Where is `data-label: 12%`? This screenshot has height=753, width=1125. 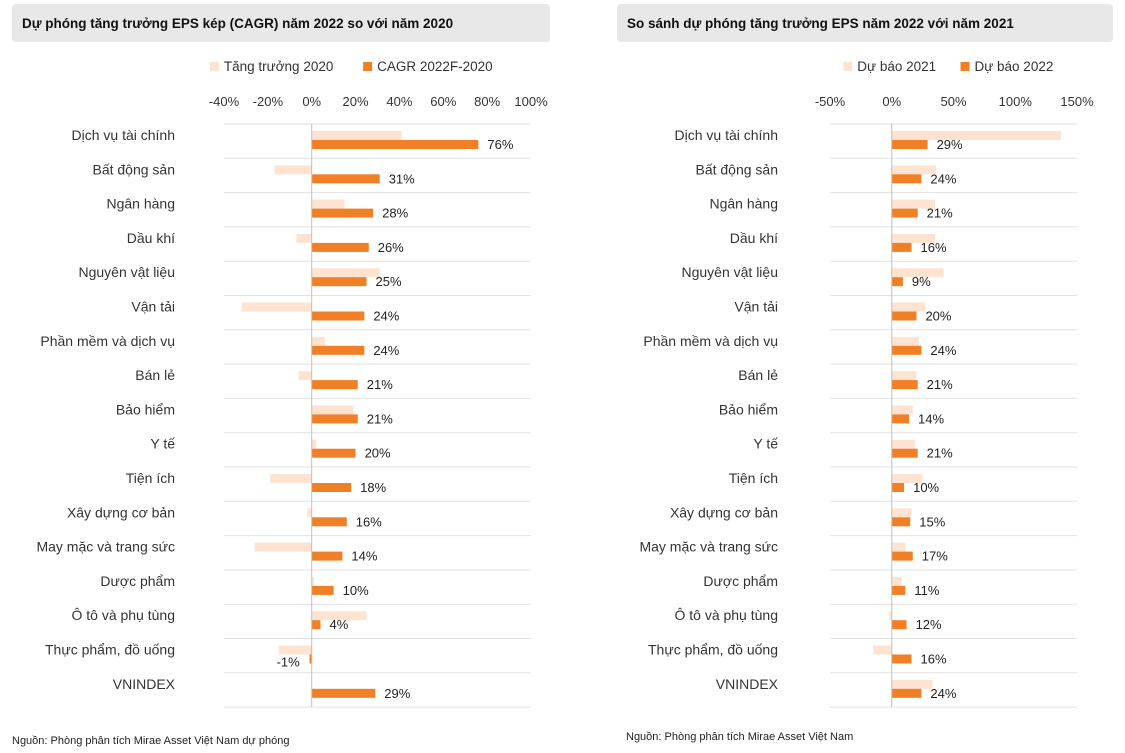 data-label: 12% is located at coordinates (929, 624).